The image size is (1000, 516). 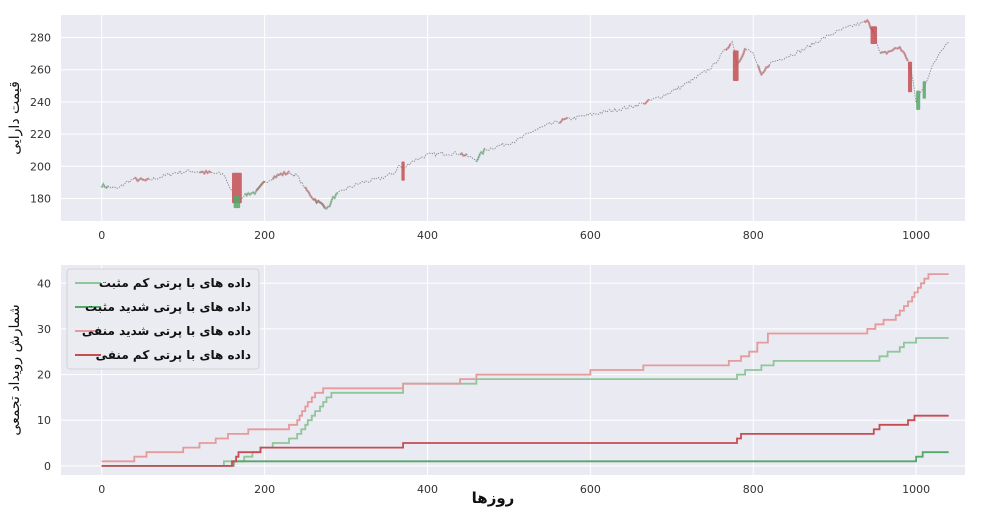 What do you see at coordinates (427, 235) in the screenshot?
I see `price-chart-xtick-400: 400` at bounding box center [427, 235].